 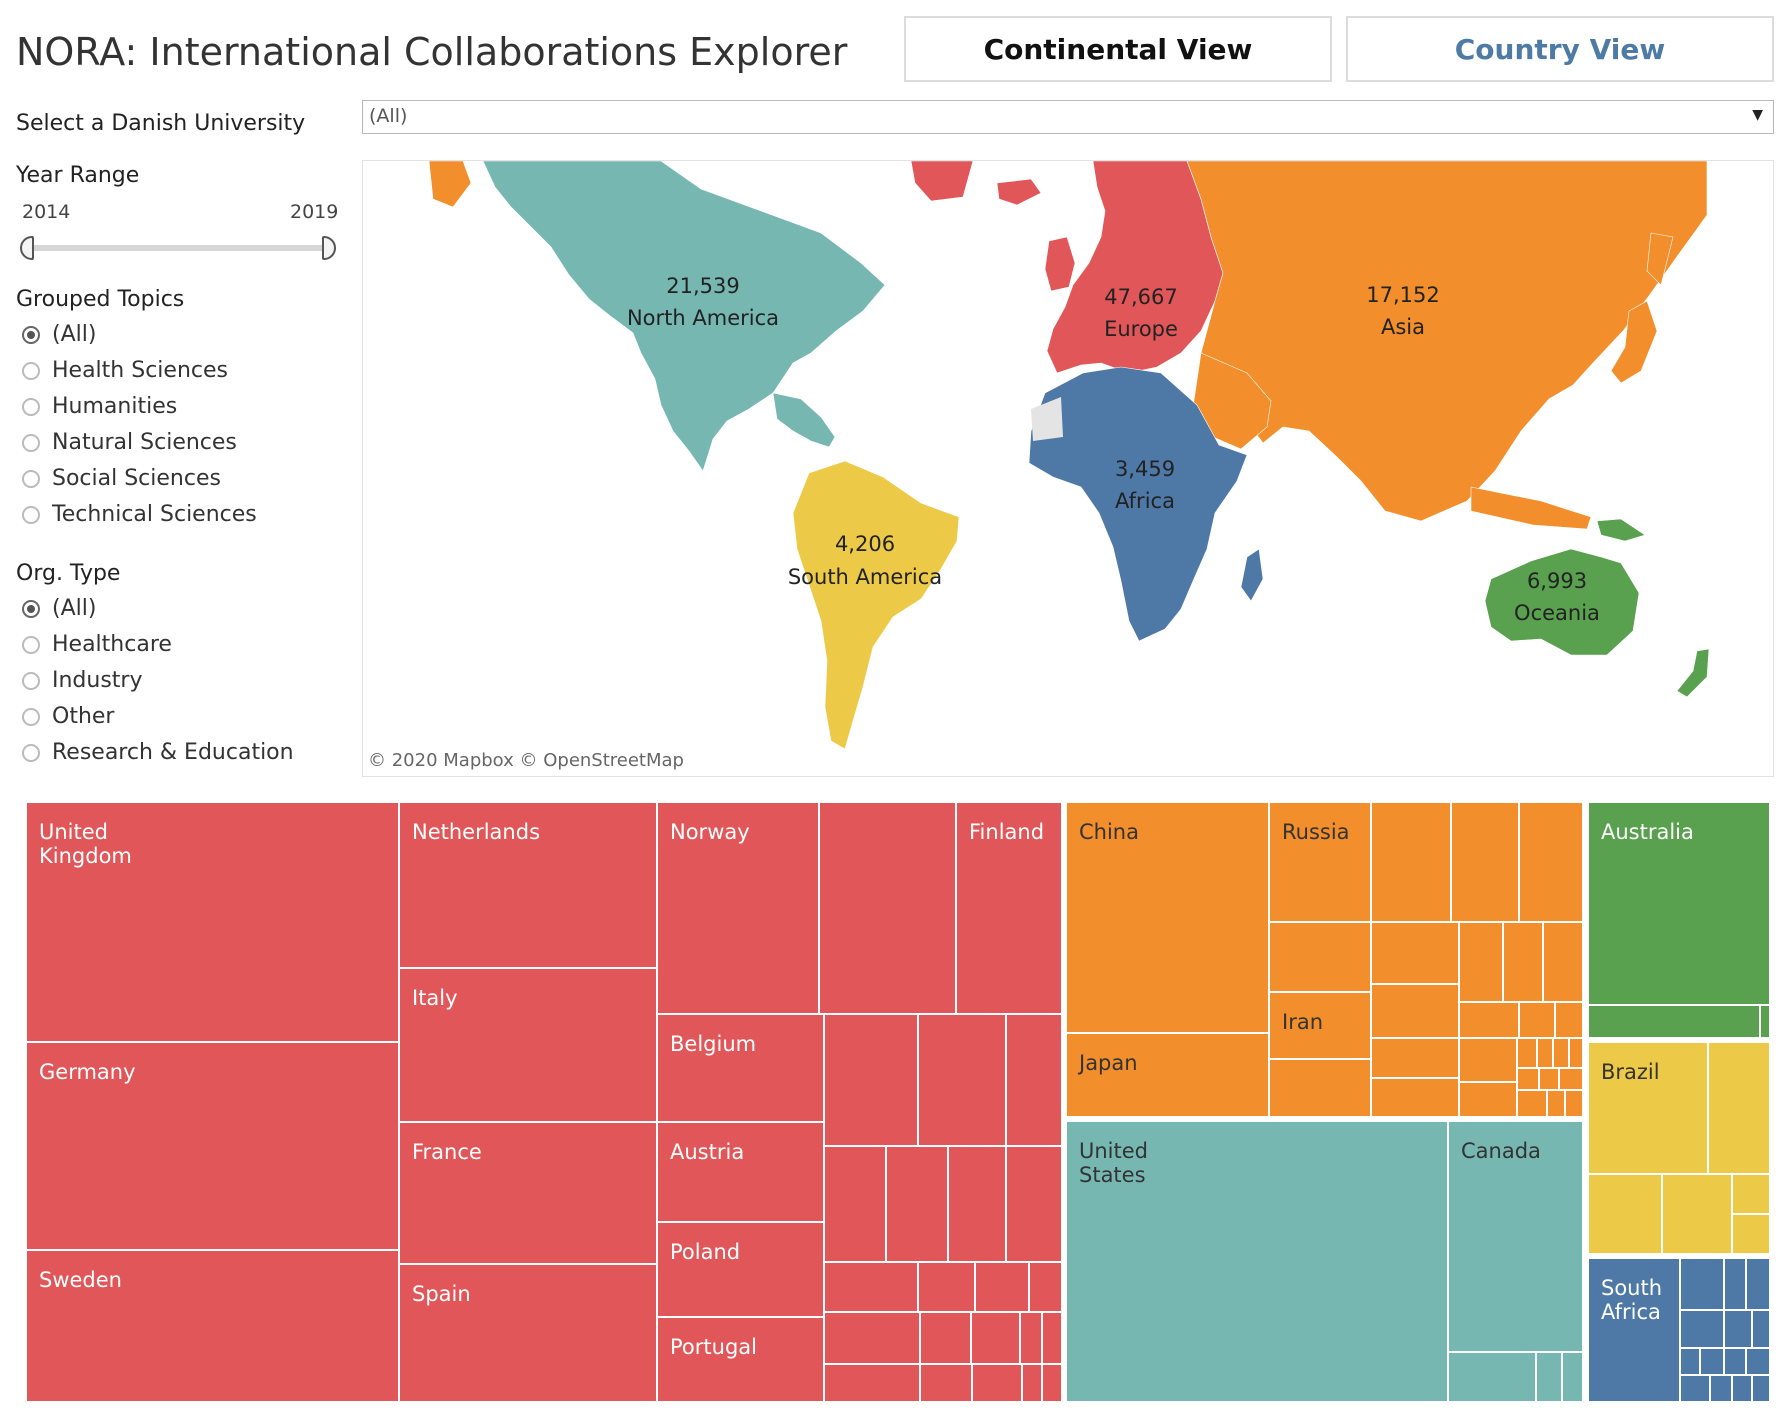 What do you see at coordinates (528, 1045) in the screenshot?
I see `treemap-cell-italy` at bounding box center [528, 1045].